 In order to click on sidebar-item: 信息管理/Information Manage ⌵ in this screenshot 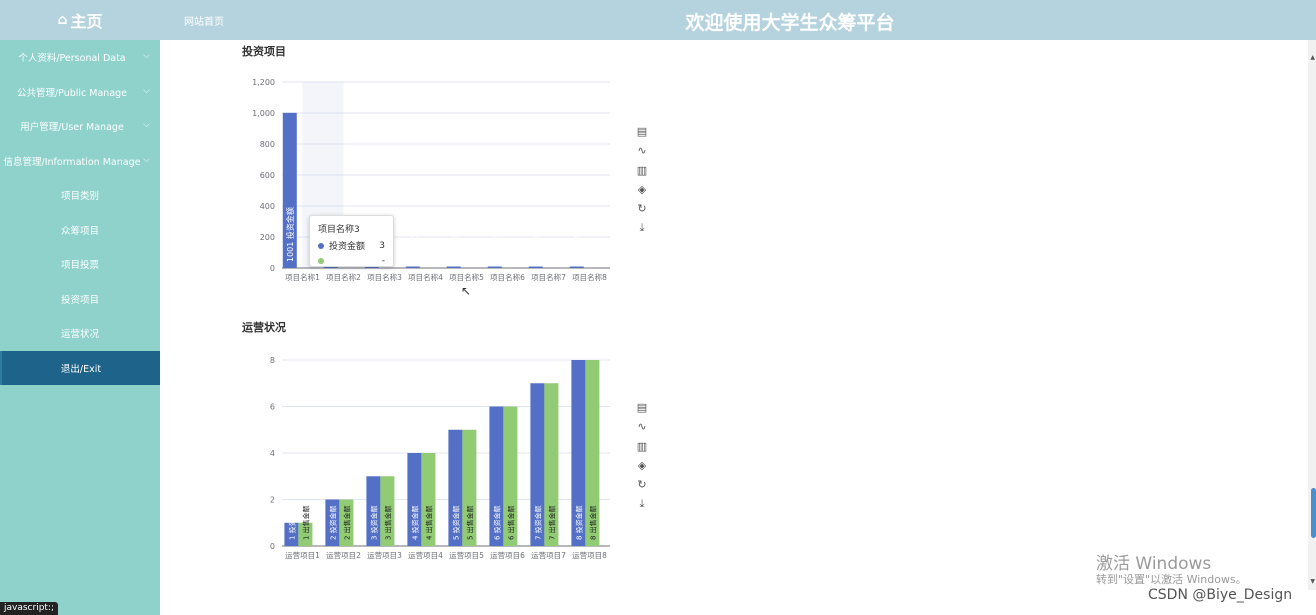, I will do `click(80, 161)`.